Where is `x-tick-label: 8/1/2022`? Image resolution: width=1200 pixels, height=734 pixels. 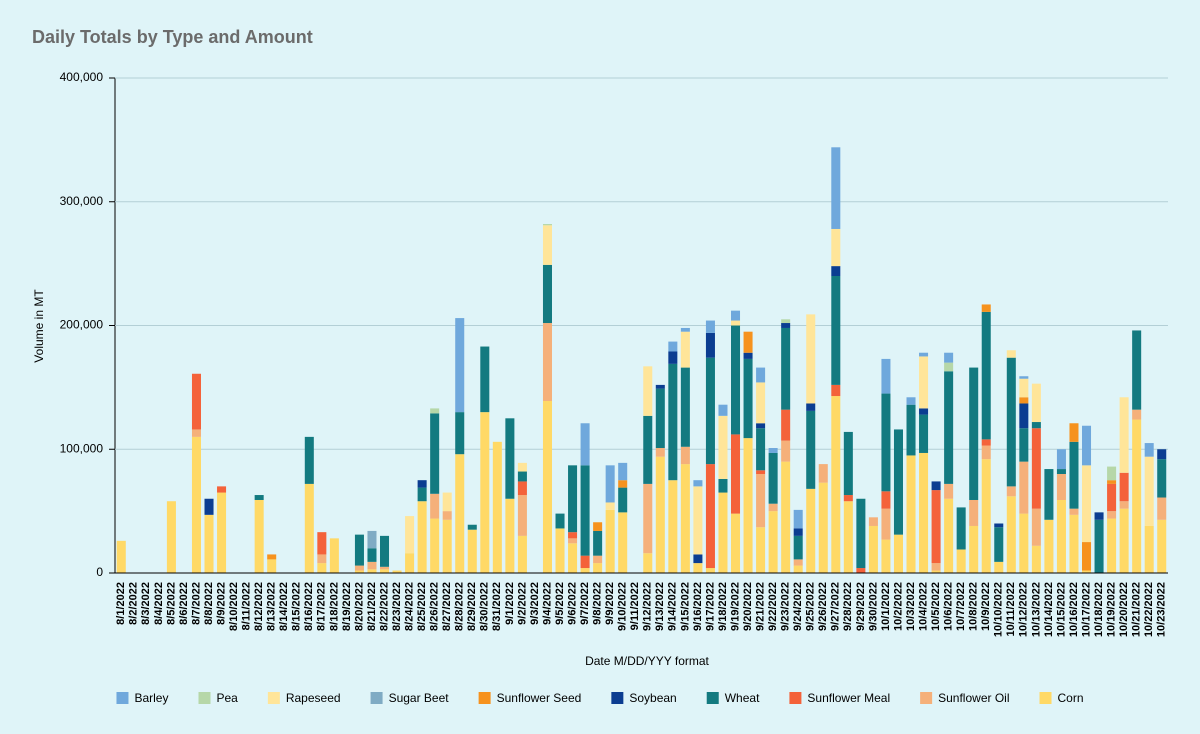 x-tick-label: 8/1/2022 is located at coordinates (121, 603).